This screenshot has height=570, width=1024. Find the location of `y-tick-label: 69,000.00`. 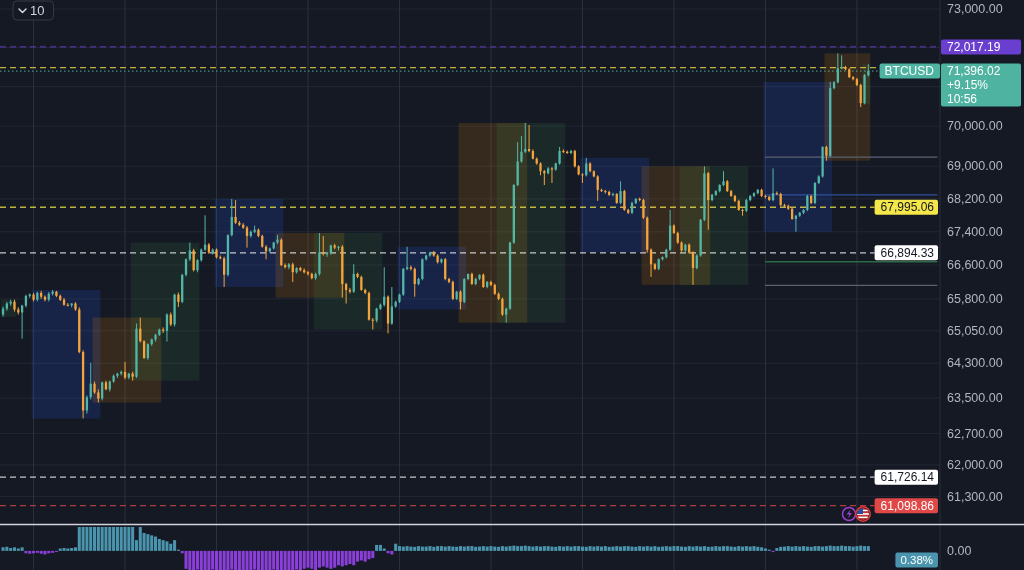

y-tick-label: 69,000.00 is located at coordinates (975, 166).